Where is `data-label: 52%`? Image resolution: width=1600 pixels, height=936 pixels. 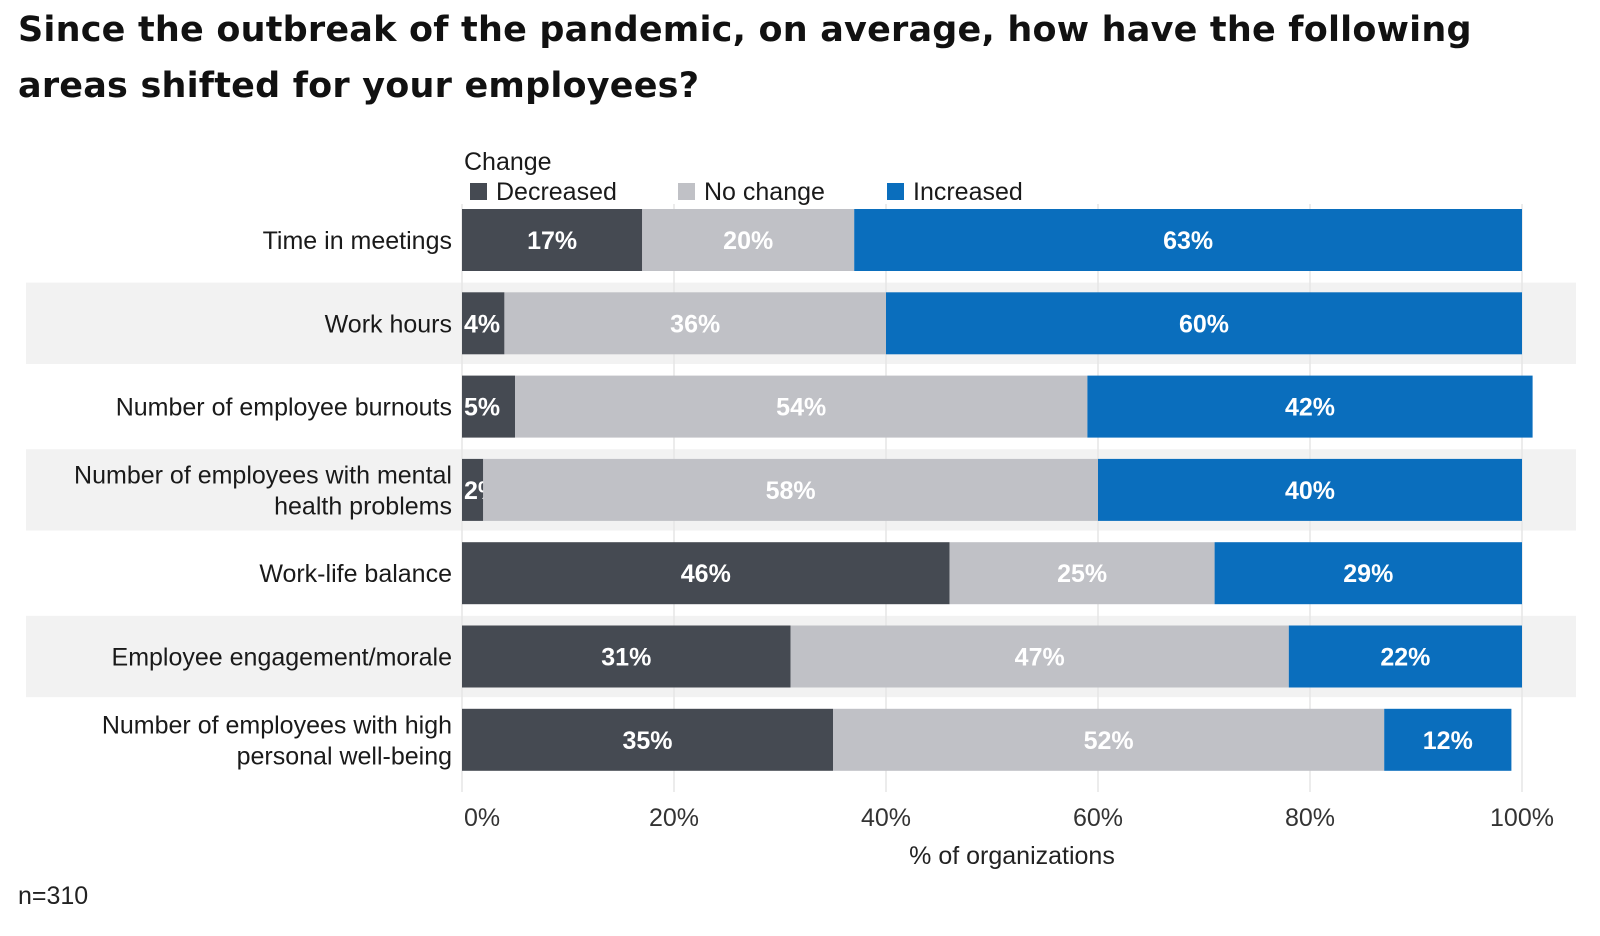
data-label: 52% is located at coordinates (1109, 741).